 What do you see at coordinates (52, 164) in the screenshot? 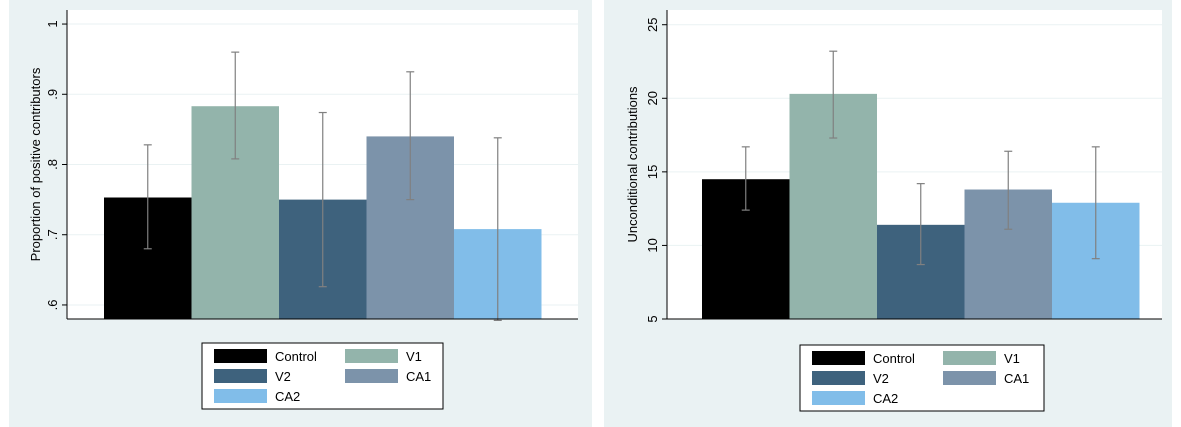
I see `y-tick-label: .8` at bounding box center [52, 164].